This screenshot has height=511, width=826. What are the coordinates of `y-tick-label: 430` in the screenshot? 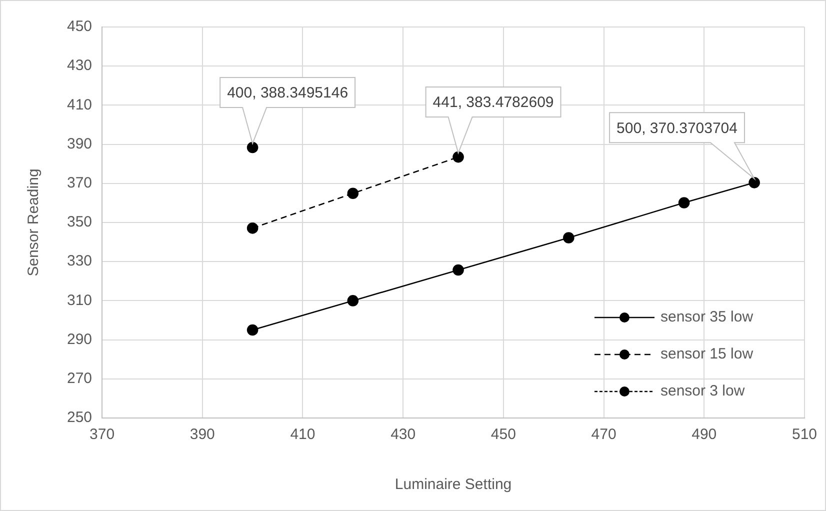 It's located at (79, 65).